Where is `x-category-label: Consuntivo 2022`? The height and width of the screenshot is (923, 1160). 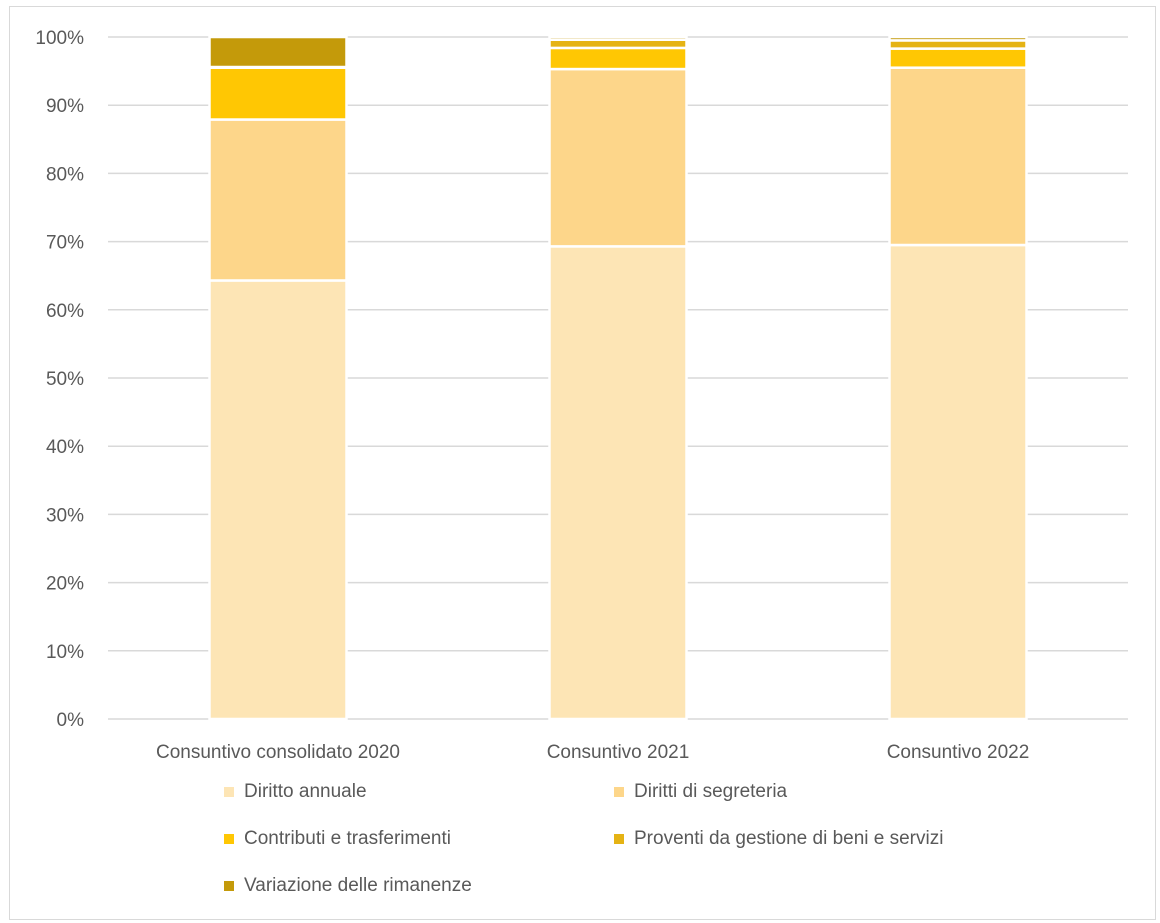 x-category-label: Consuntivo 2022 is located at coordinates (958, 752).